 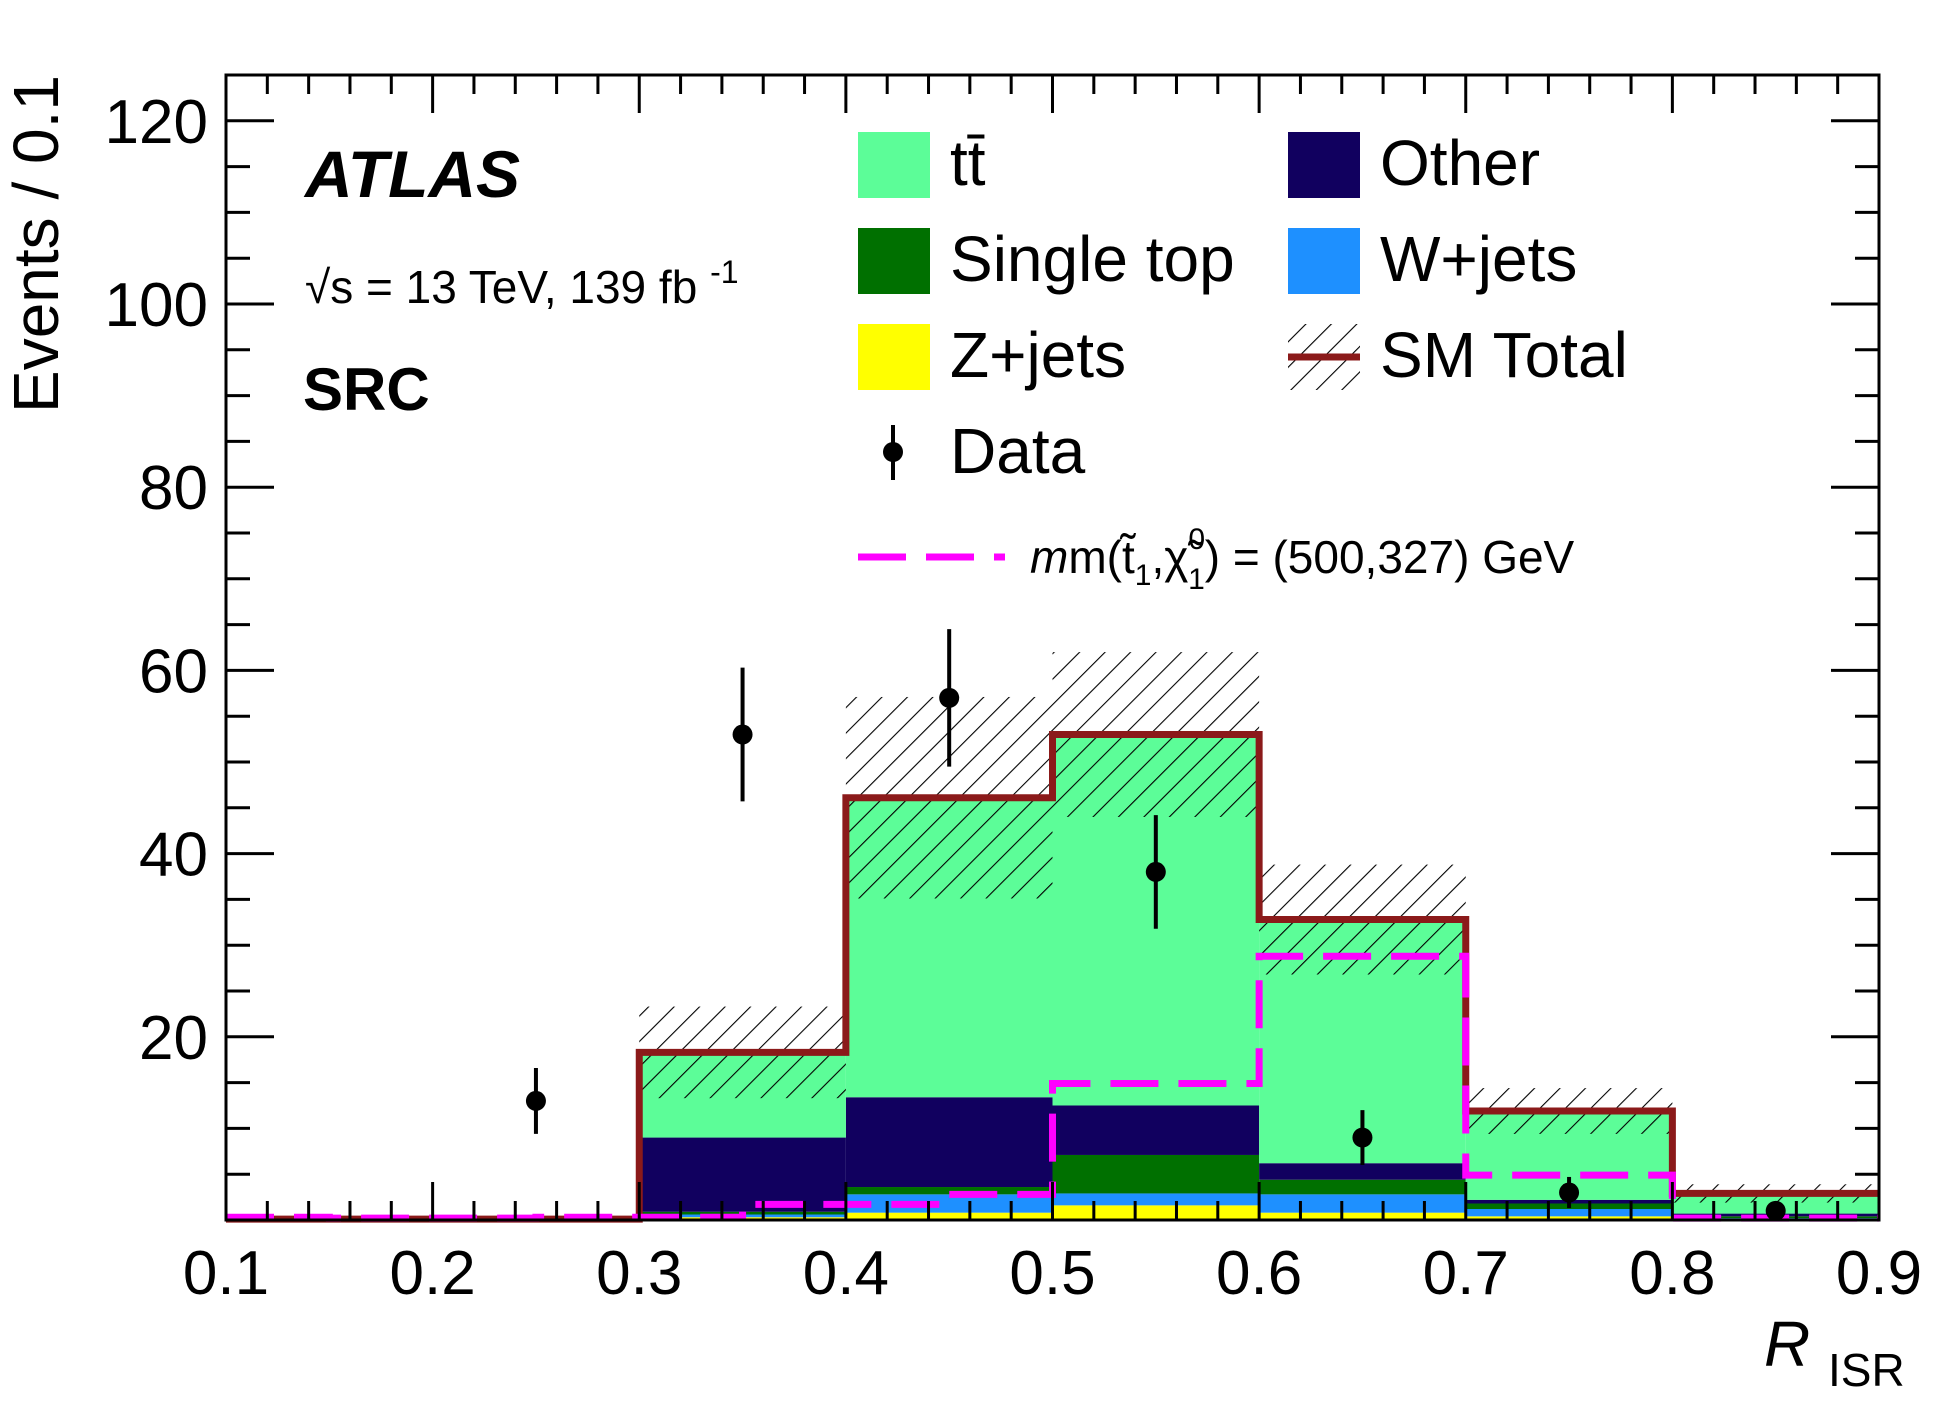 What do you see at coordinates (36, 244) in the screenshot?
I see `y-axis-label: Events / 0.1` at bounding box center [36, 244].